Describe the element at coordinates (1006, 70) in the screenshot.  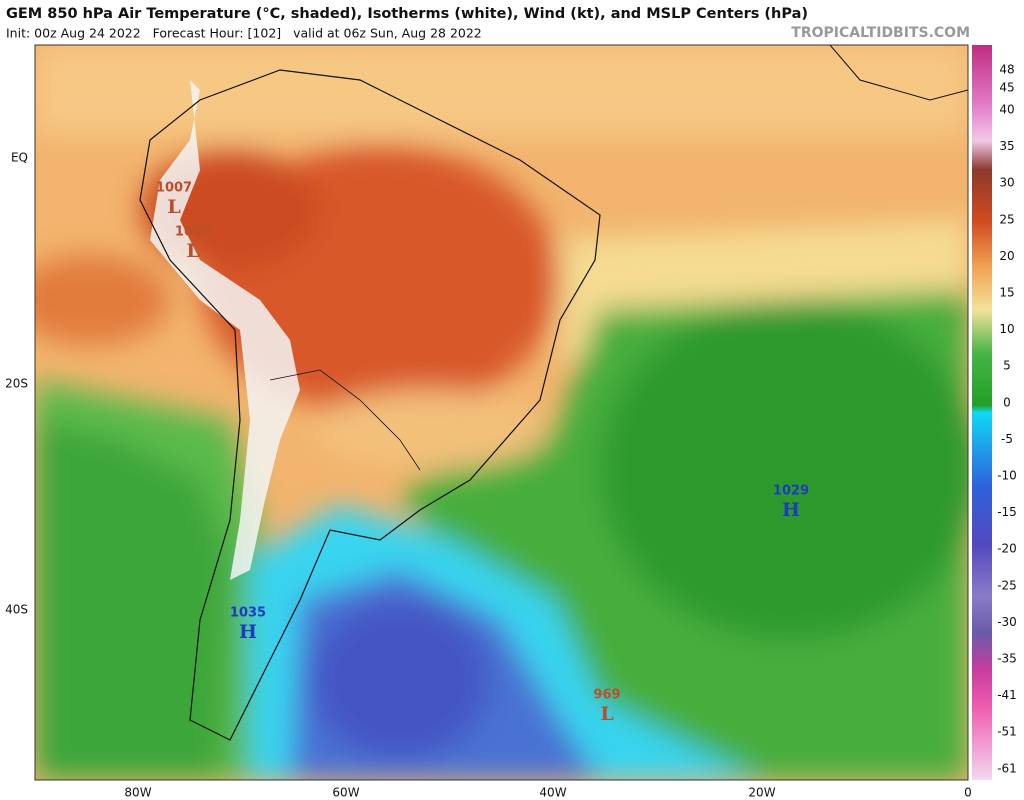
I see `colorbar-label: 48` at that location.